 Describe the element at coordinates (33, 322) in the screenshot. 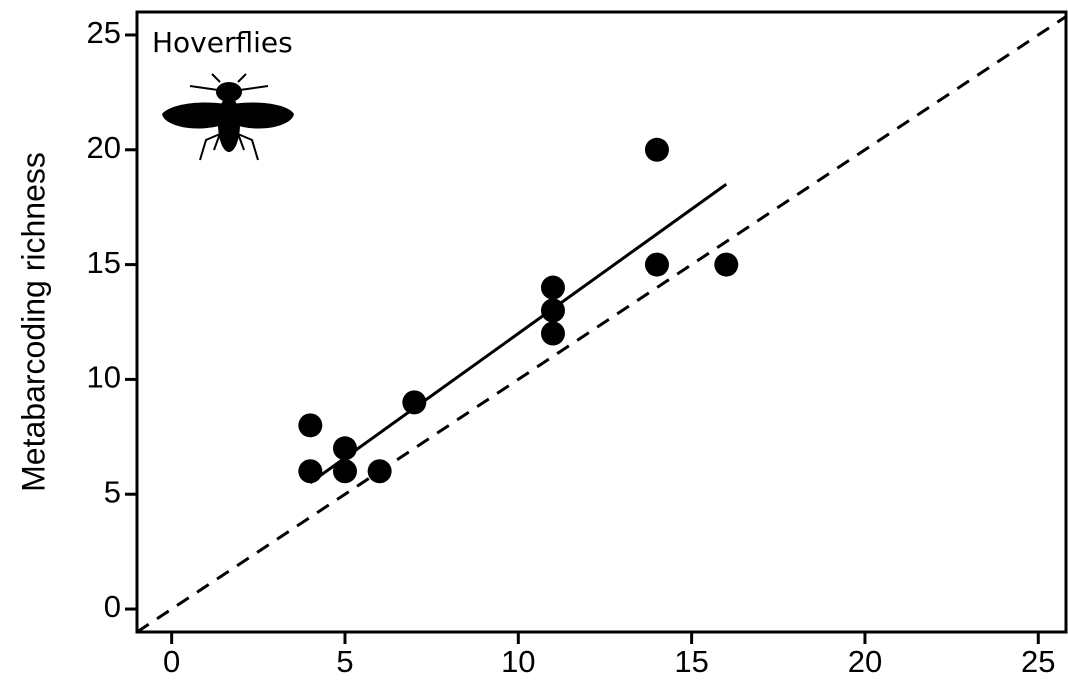

I see `y-axis-label: Metabarcoding richness` at that location.